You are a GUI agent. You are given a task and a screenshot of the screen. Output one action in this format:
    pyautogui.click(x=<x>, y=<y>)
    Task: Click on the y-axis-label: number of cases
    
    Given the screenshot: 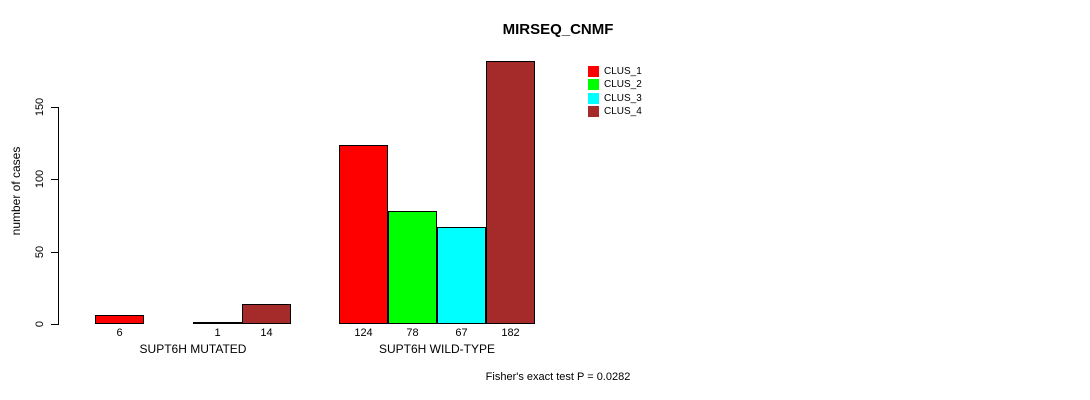 What is the action you would take?
    pyautogui.click(x=16, y=191)
    